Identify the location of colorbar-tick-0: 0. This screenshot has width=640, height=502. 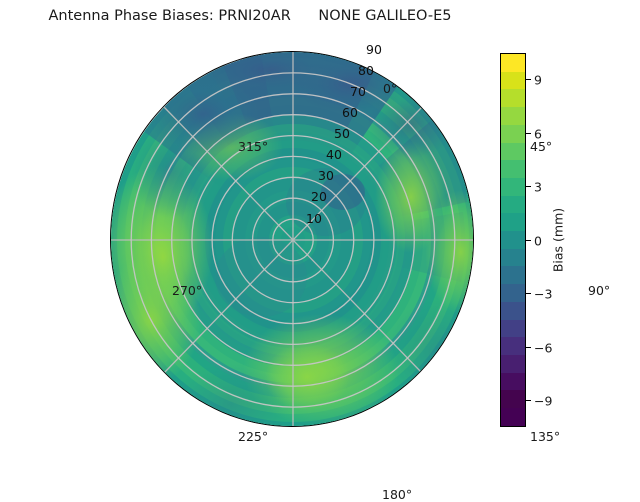
(538, 241).